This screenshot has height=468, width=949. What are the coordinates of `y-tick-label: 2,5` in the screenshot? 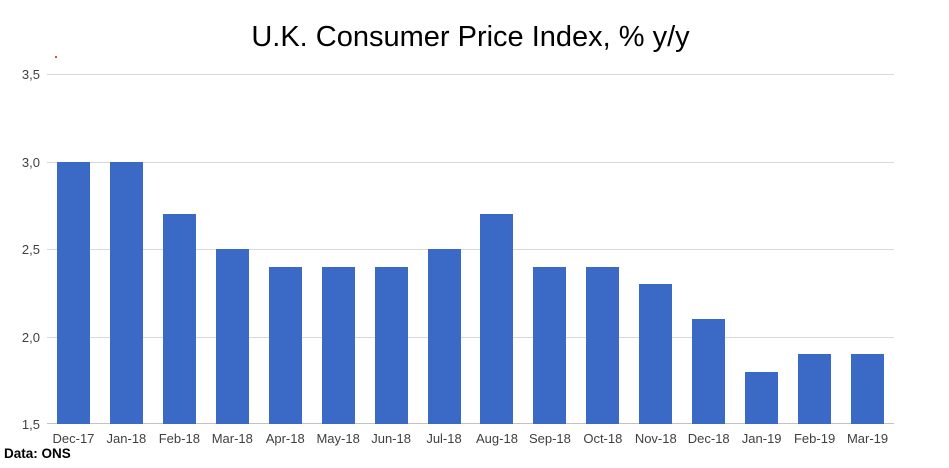 It's located at (30, 249).